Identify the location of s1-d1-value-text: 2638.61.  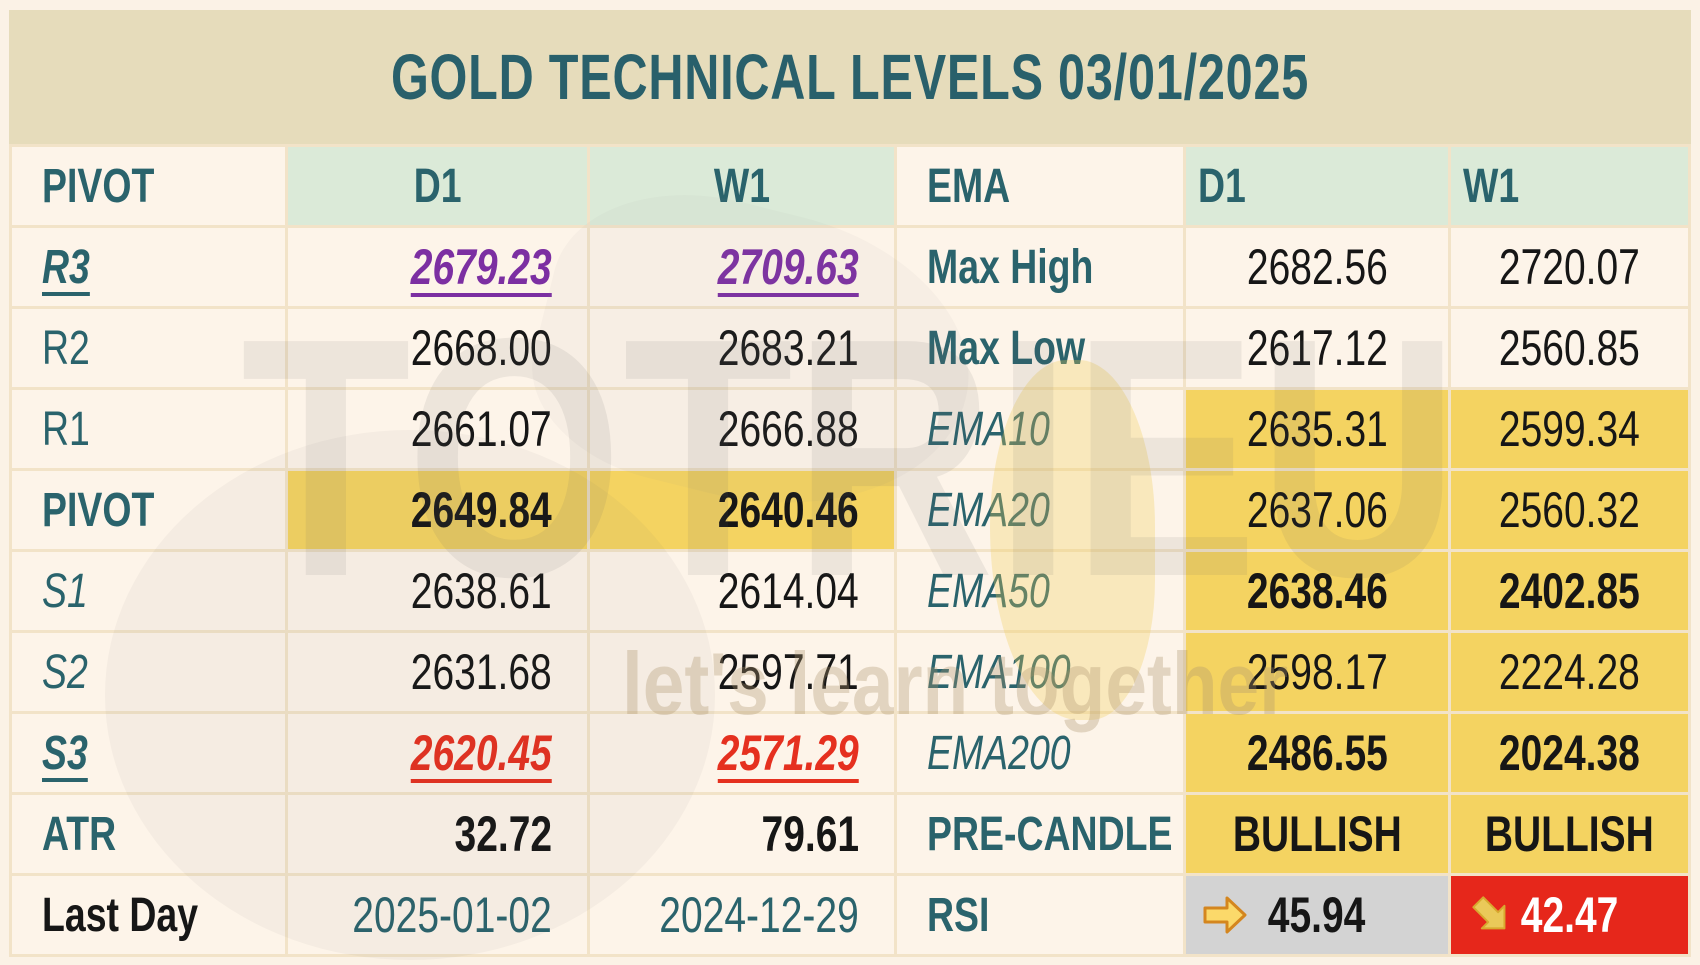
(481, 591).